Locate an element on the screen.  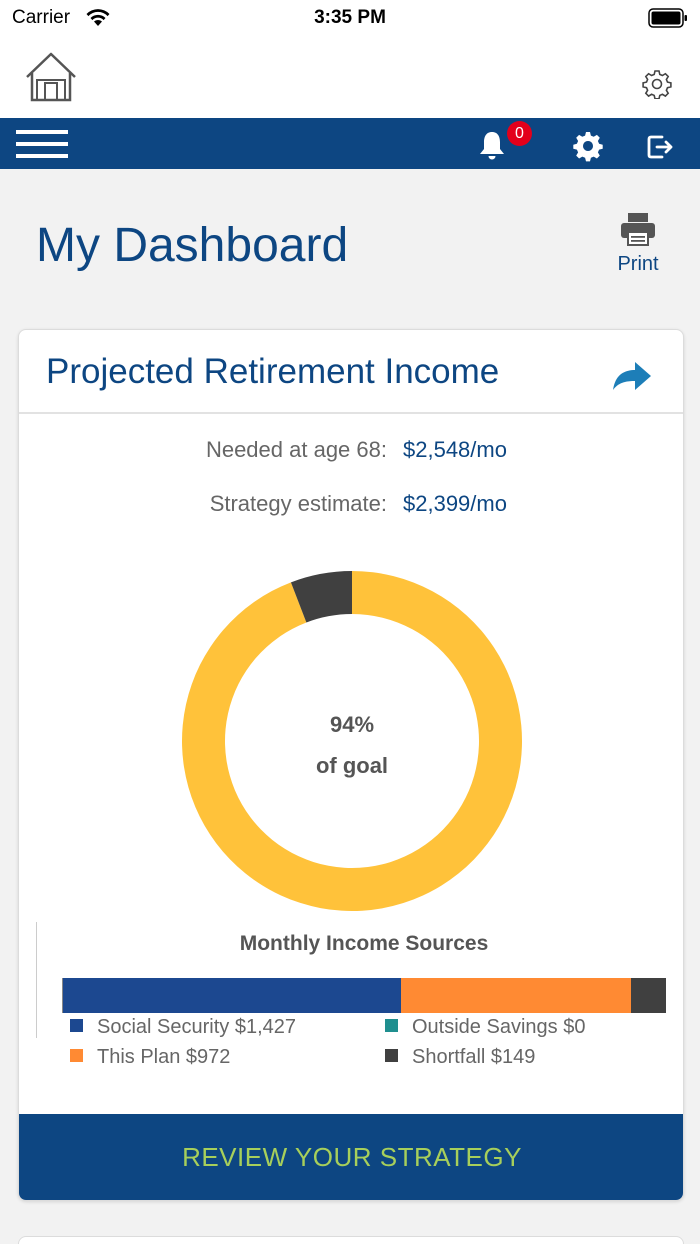
notifications-bell-icon is located at coordinates (492, 145).